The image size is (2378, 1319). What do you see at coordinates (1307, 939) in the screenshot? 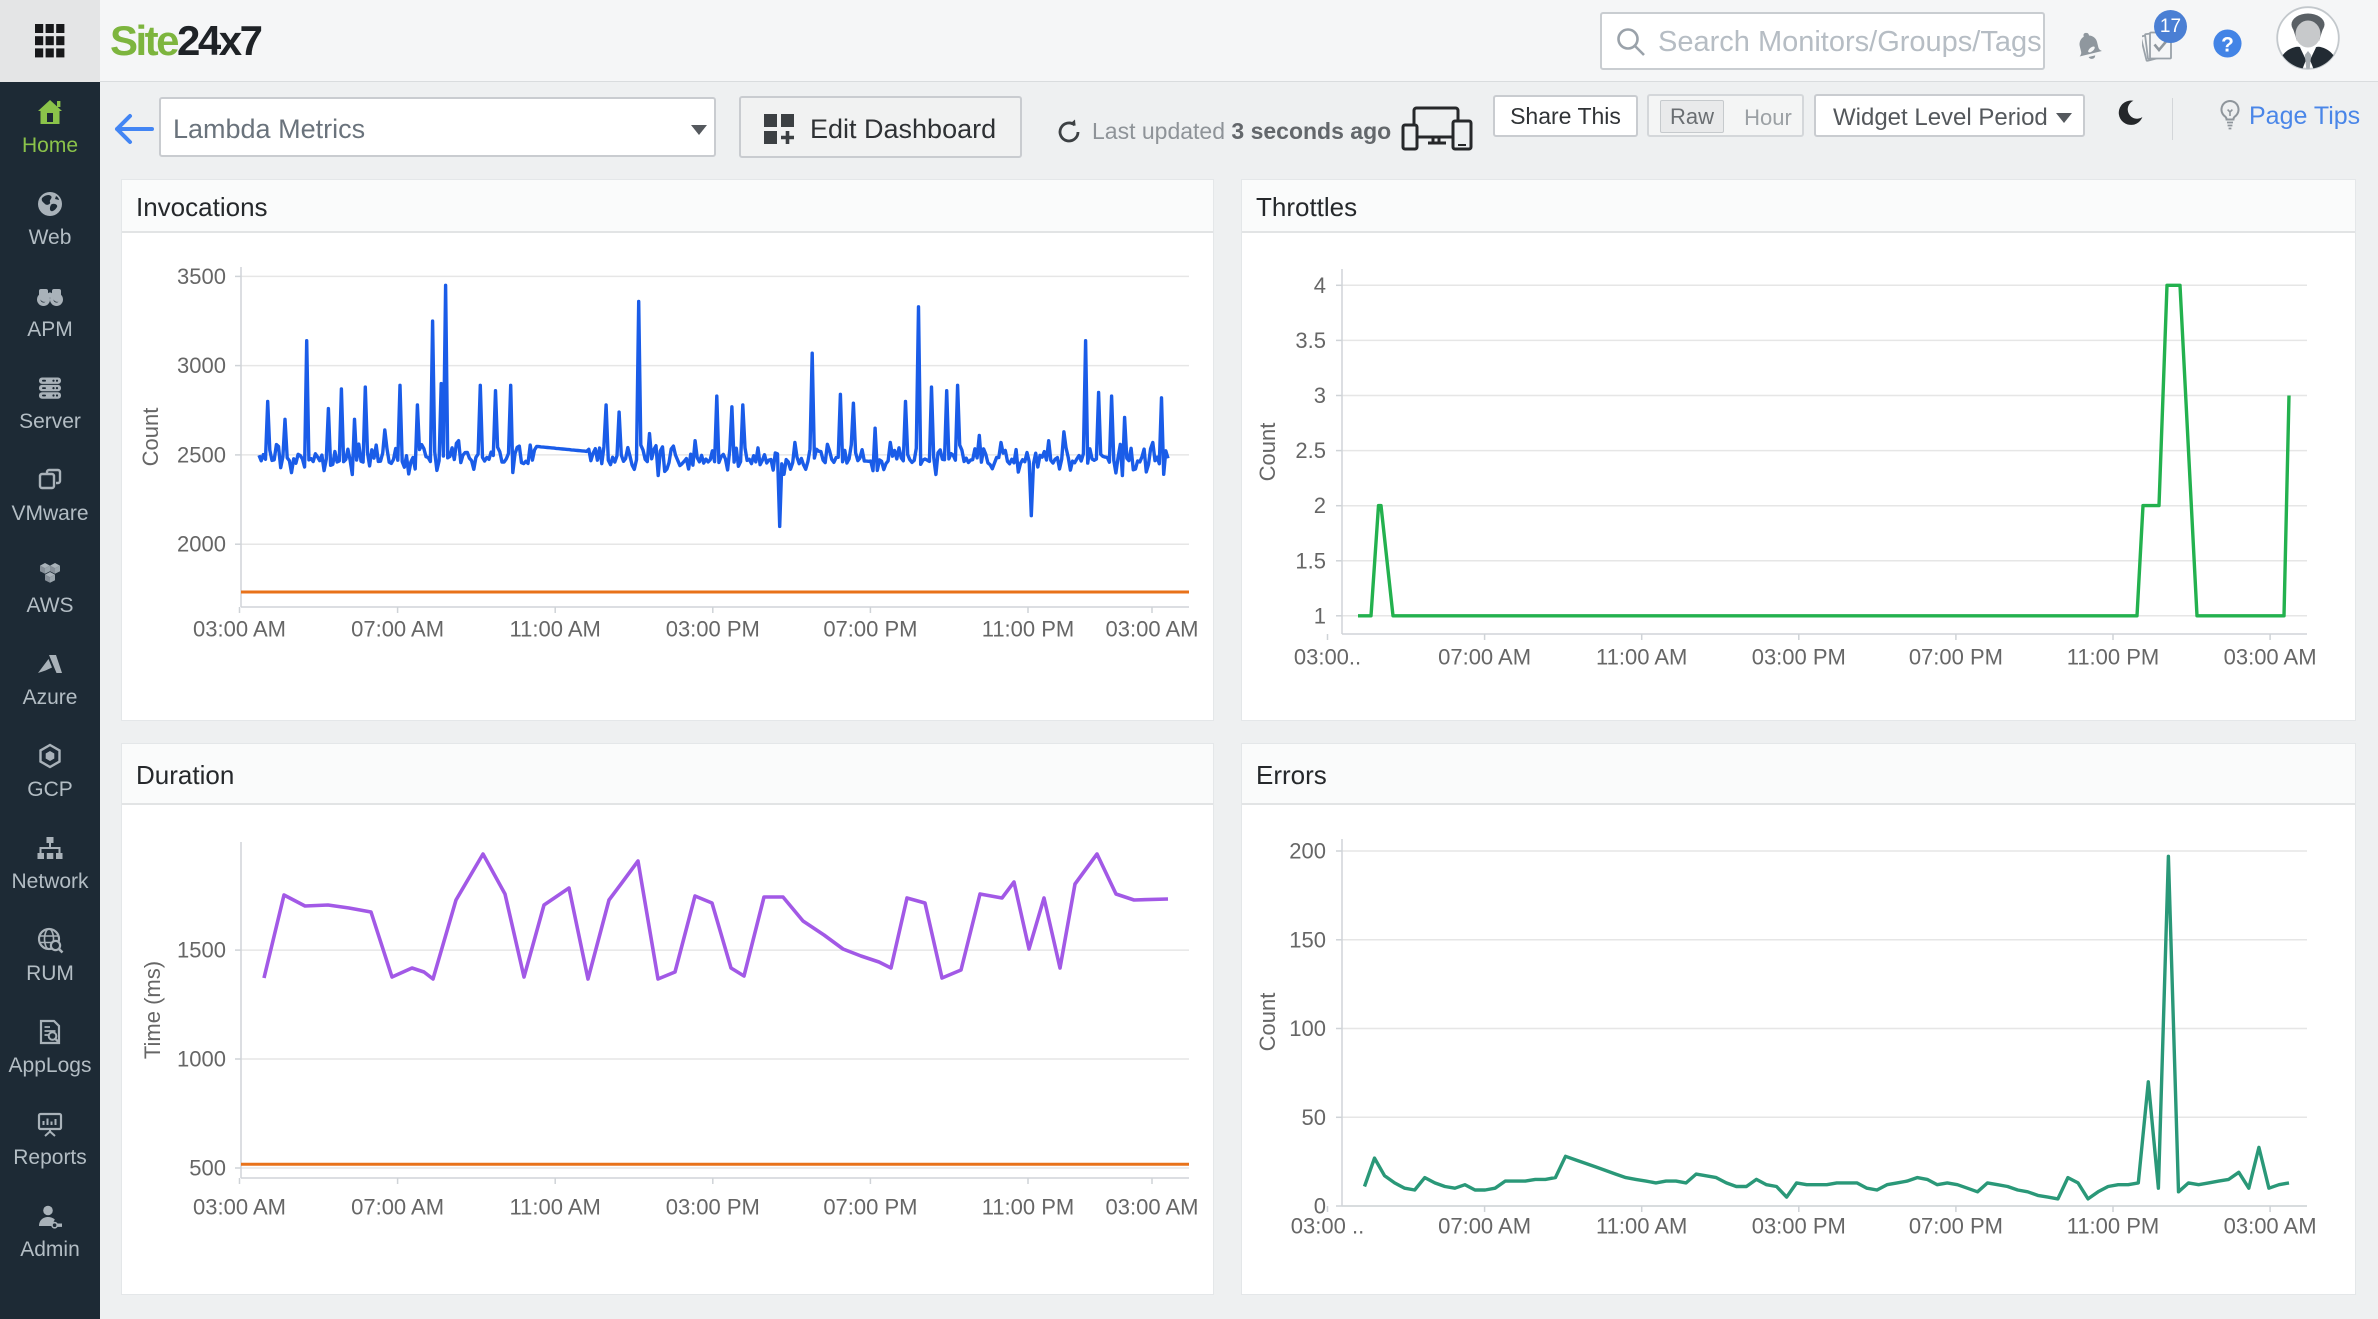
I see `svg-text: 150` at bounding box center [1307, 939].